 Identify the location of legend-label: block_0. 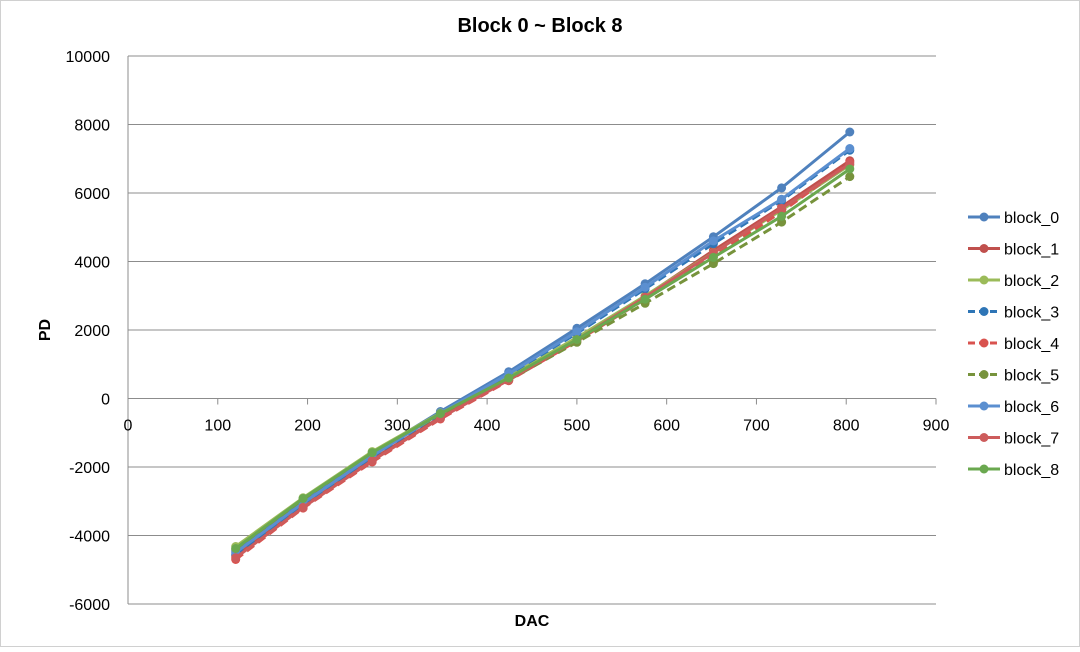
(1031, 218).